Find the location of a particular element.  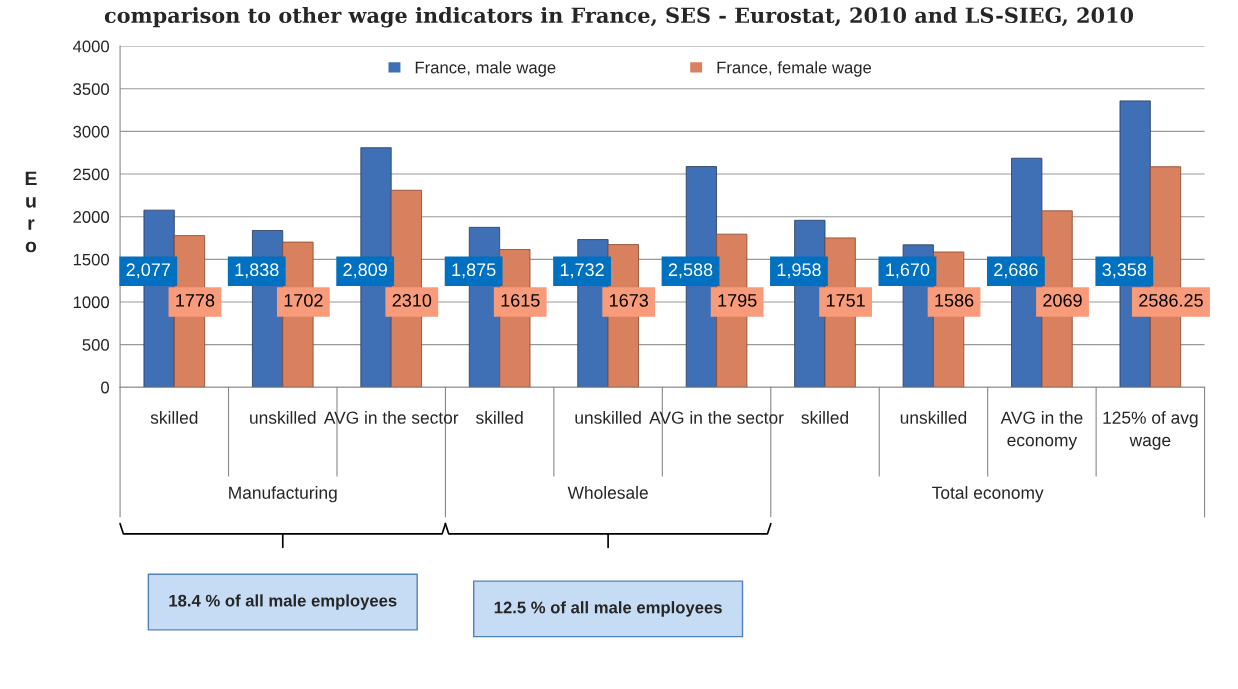

legend-label: France, male wage is located at coordinates (485, 69).